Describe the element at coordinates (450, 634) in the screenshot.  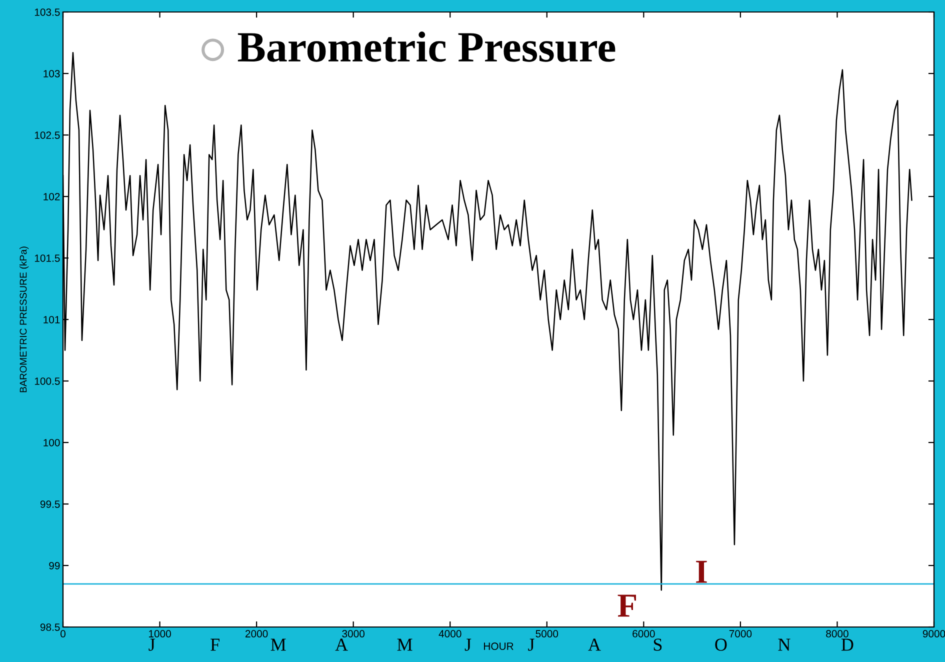
I see `x-tick-label: 4000` at that location.